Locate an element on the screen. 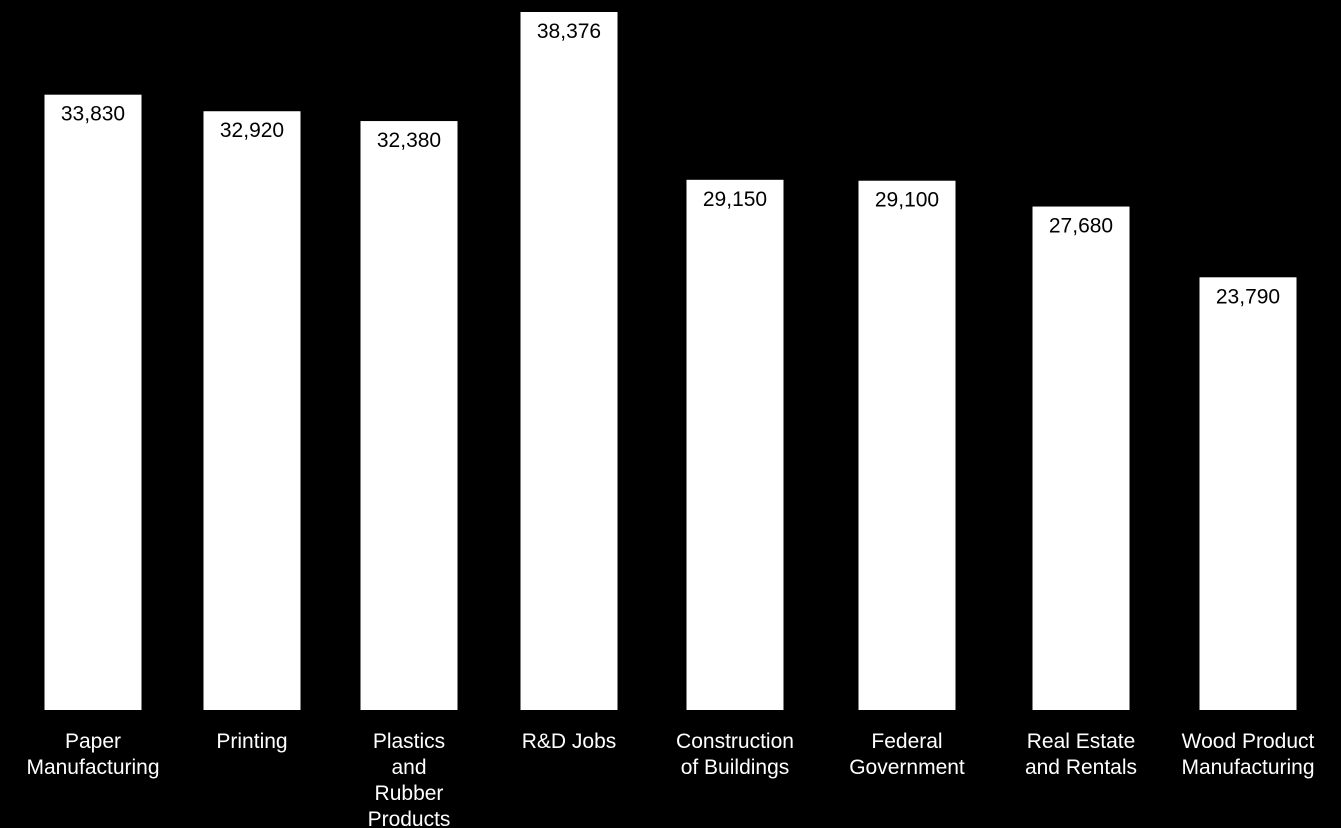  category-label-line: Printing is located at coordinates (251, 741).